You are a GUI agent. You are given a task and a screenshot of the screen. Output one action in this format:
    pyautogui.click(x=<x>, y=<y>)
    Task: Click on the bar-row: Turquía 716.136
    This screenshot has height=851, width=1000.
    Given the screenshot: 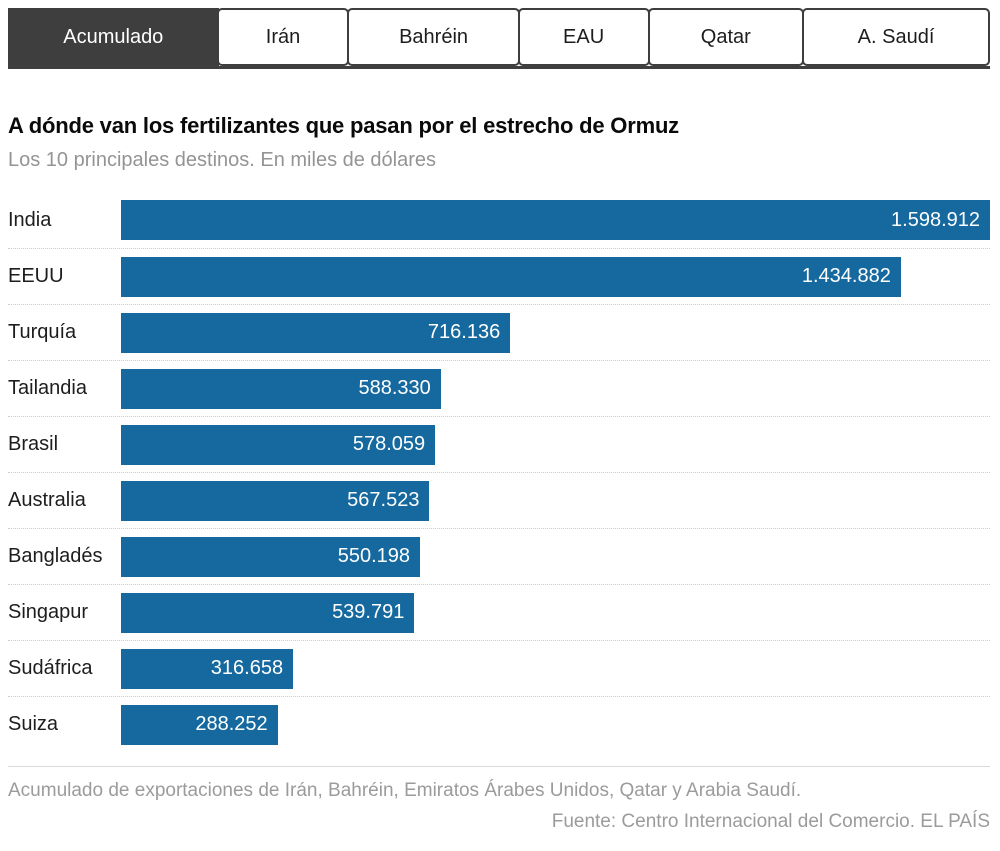 What is the action you would take?
    pyautogui.click(x=499, y=332)
    